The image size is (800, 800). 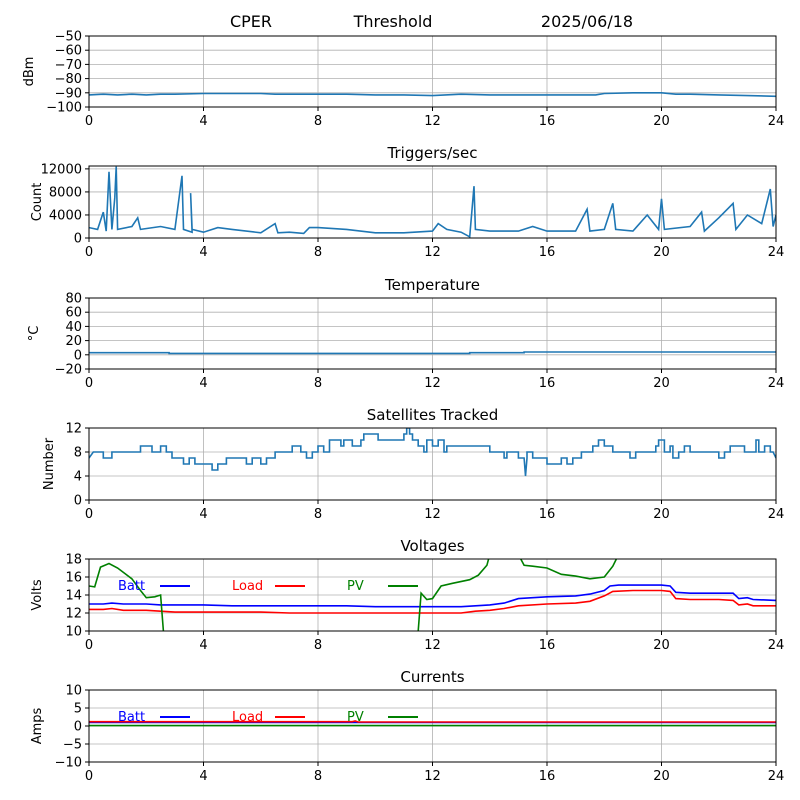 What do you see at coordinates (65, 192) in the screenshot?
I see `y-tick-label: 8000` at bounding box center [65, 192].